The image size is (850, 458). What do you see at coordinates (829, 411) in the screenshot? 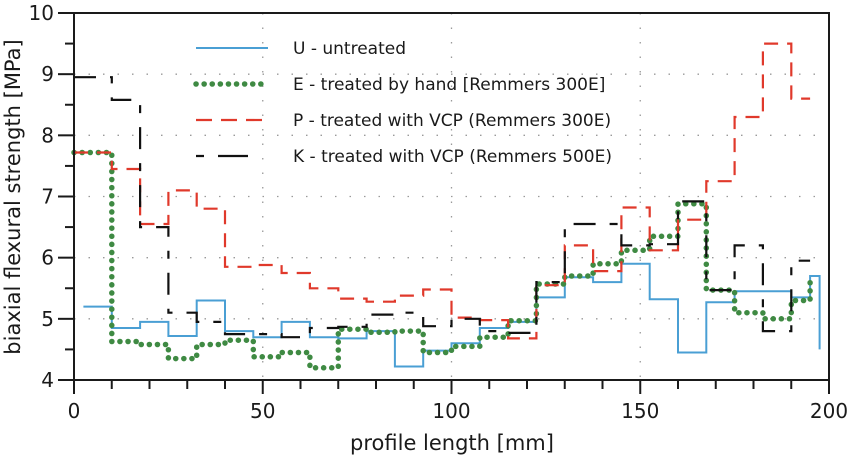
I see `x-tick-label: 200` at bounding box center [829, 411].